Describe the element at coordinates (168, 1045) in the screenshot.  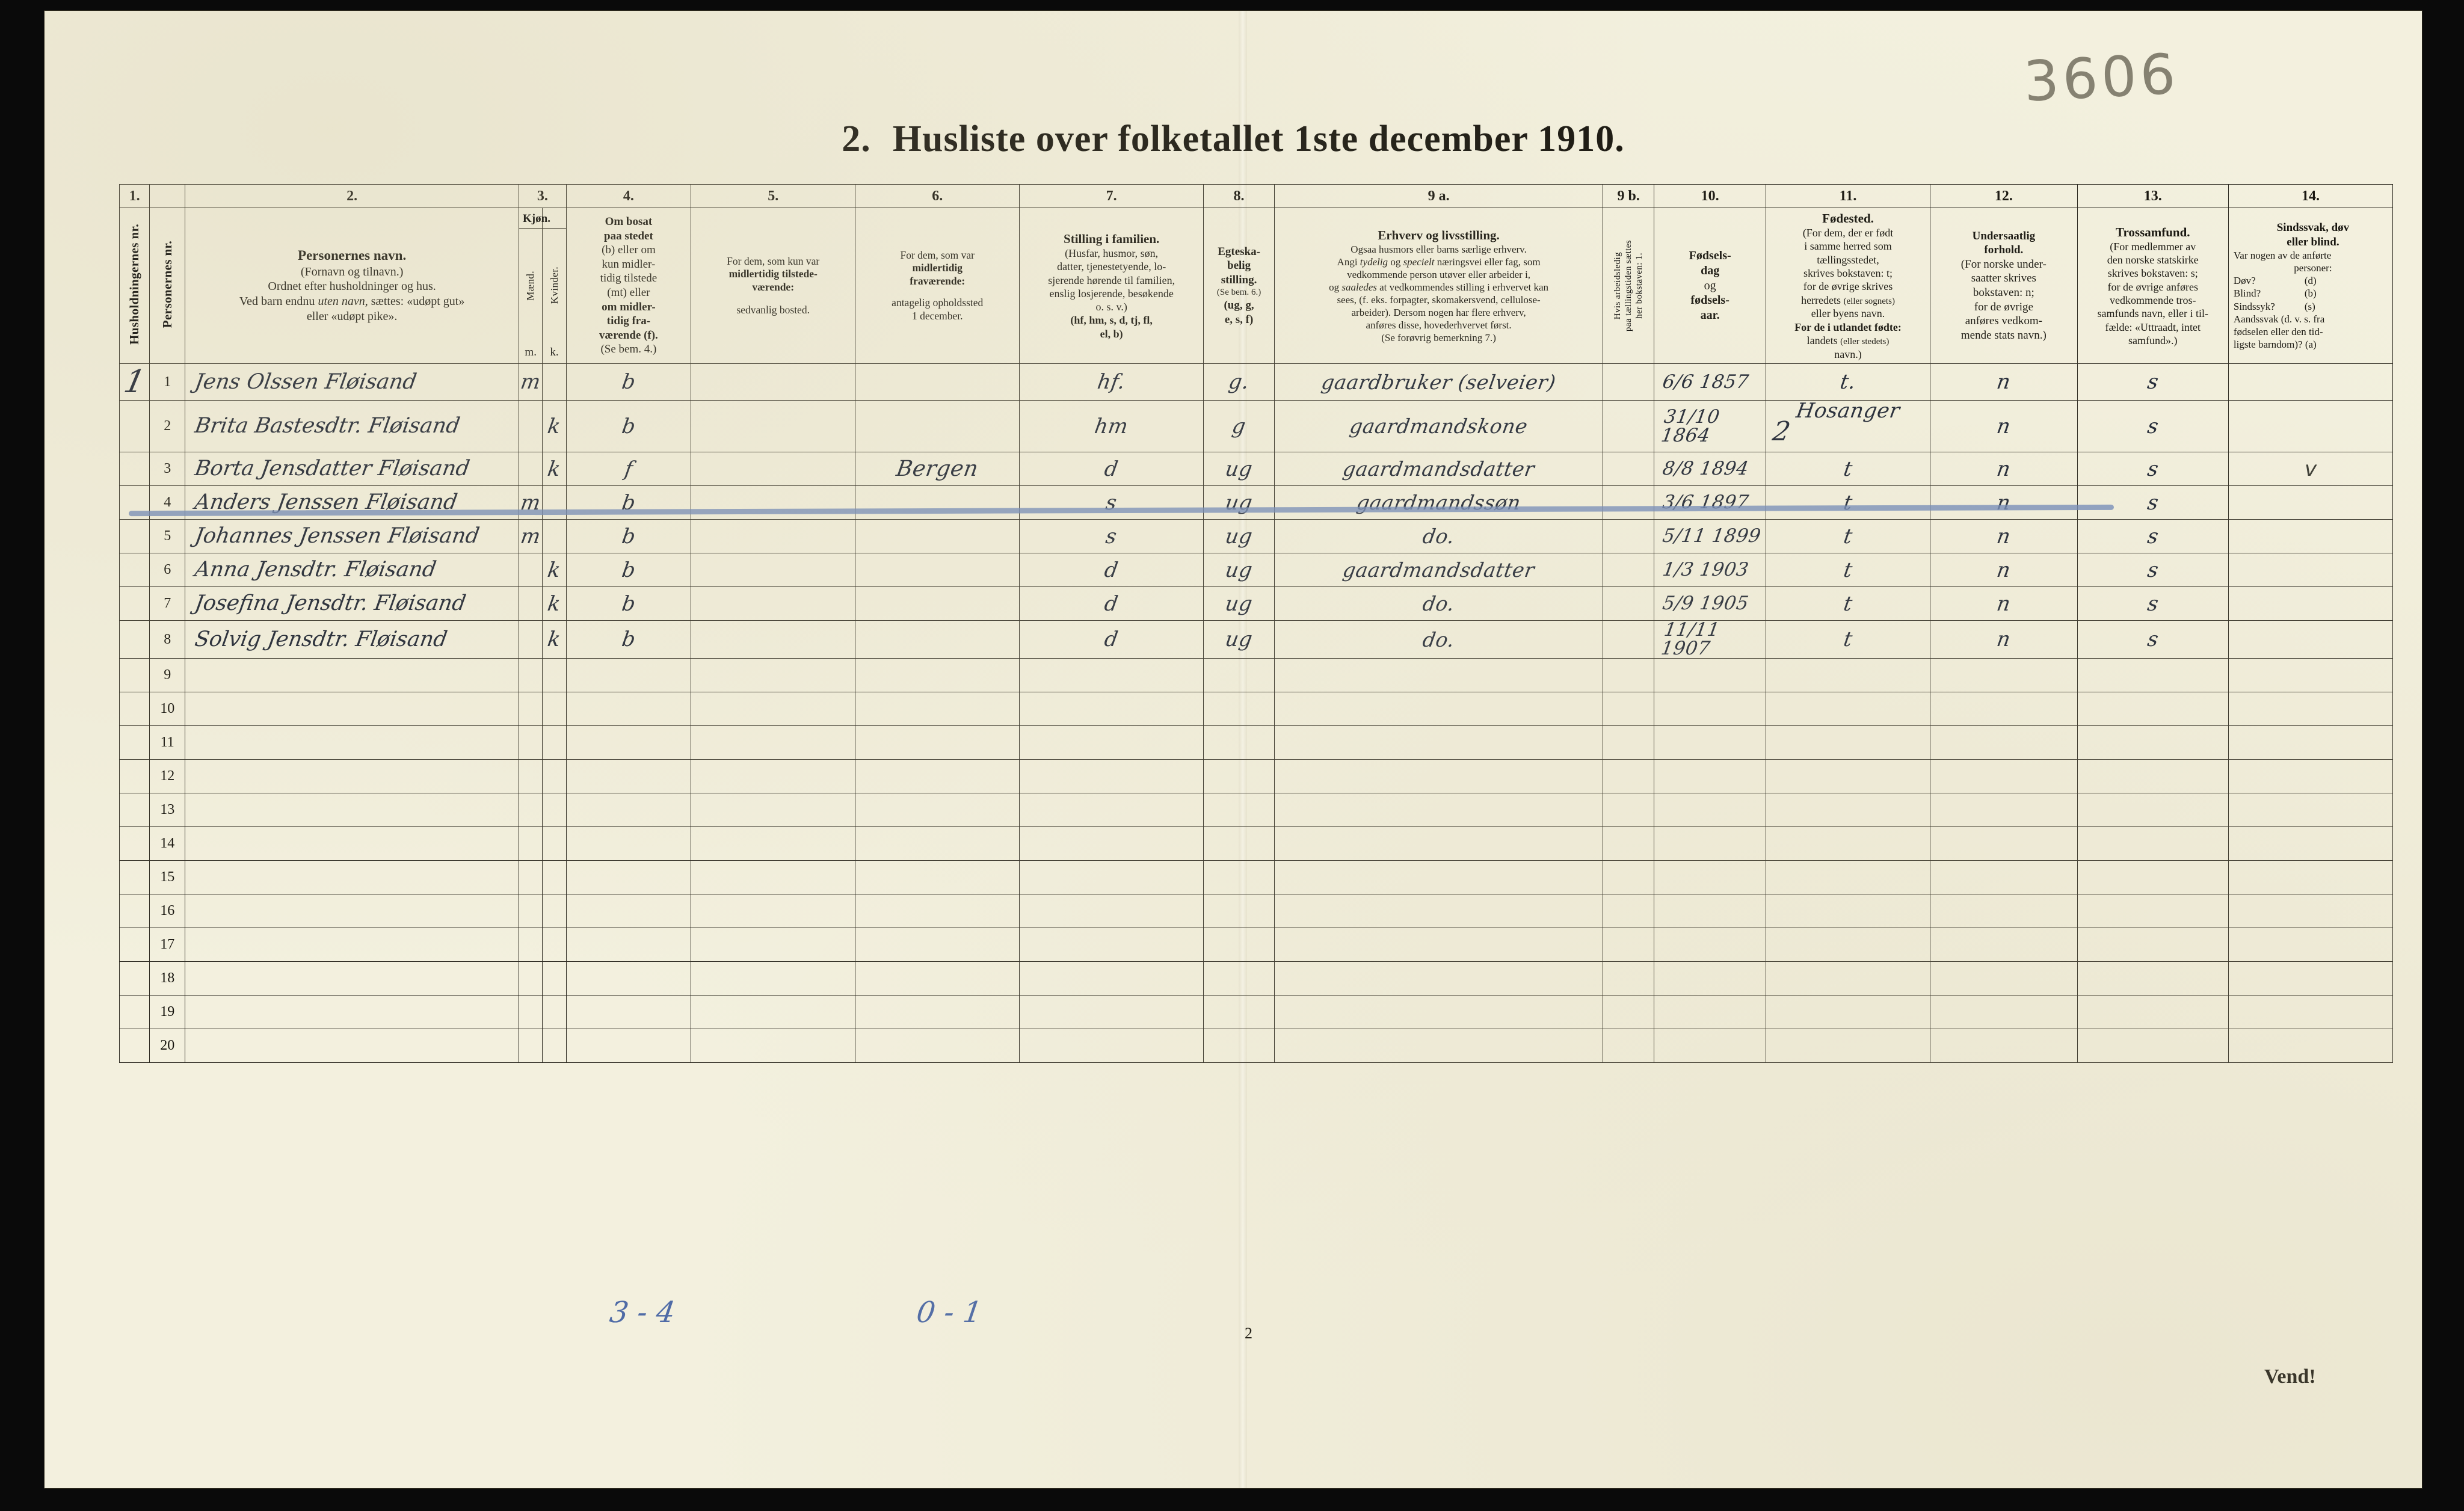
I see `person-no-value: 20` at that location.